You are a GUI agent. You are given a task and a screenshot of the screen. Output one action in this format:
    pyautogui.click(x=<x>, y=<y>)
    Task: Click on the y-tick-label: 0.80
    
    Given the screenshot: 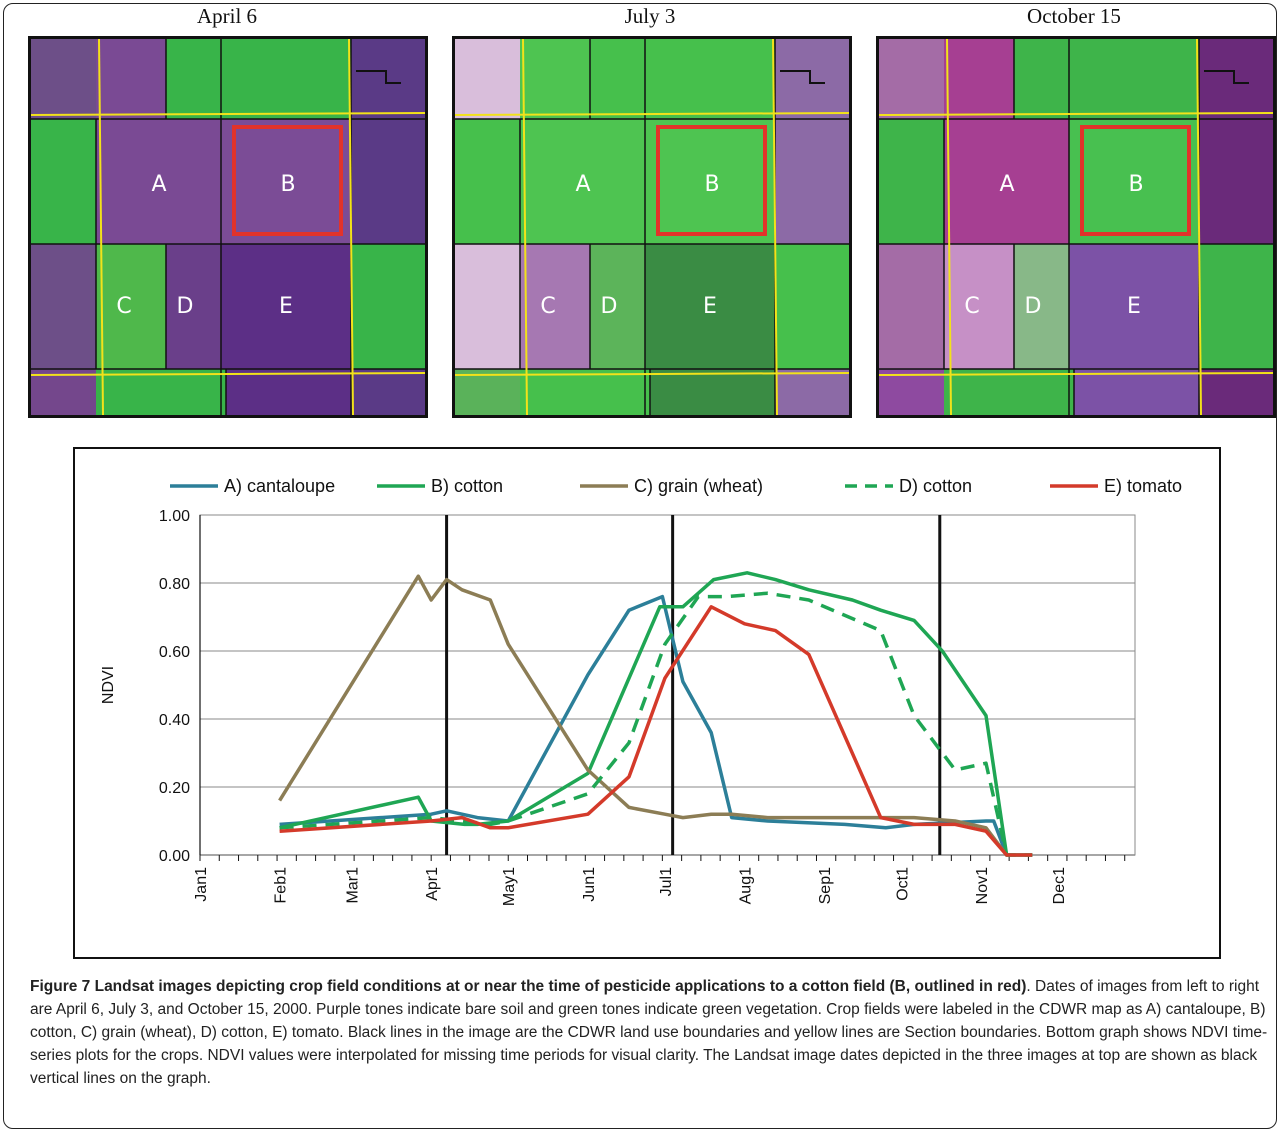 What is the action you would take?
    pyautogui.click(x=174, y=584)
    